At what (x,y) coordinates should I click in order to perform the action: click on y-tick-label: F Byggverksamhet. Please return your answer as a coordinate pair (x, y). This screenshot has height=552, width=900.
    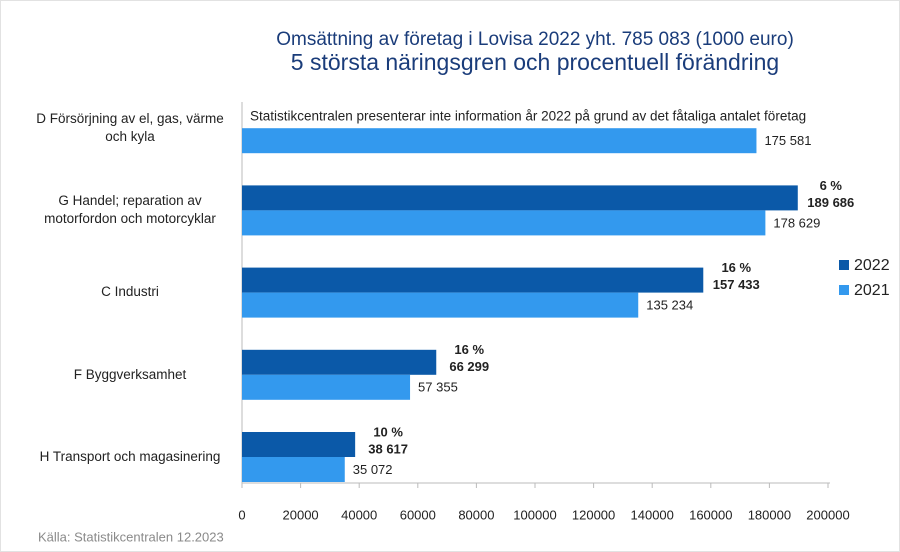
    Looking at the image, I should click on (130, 374).